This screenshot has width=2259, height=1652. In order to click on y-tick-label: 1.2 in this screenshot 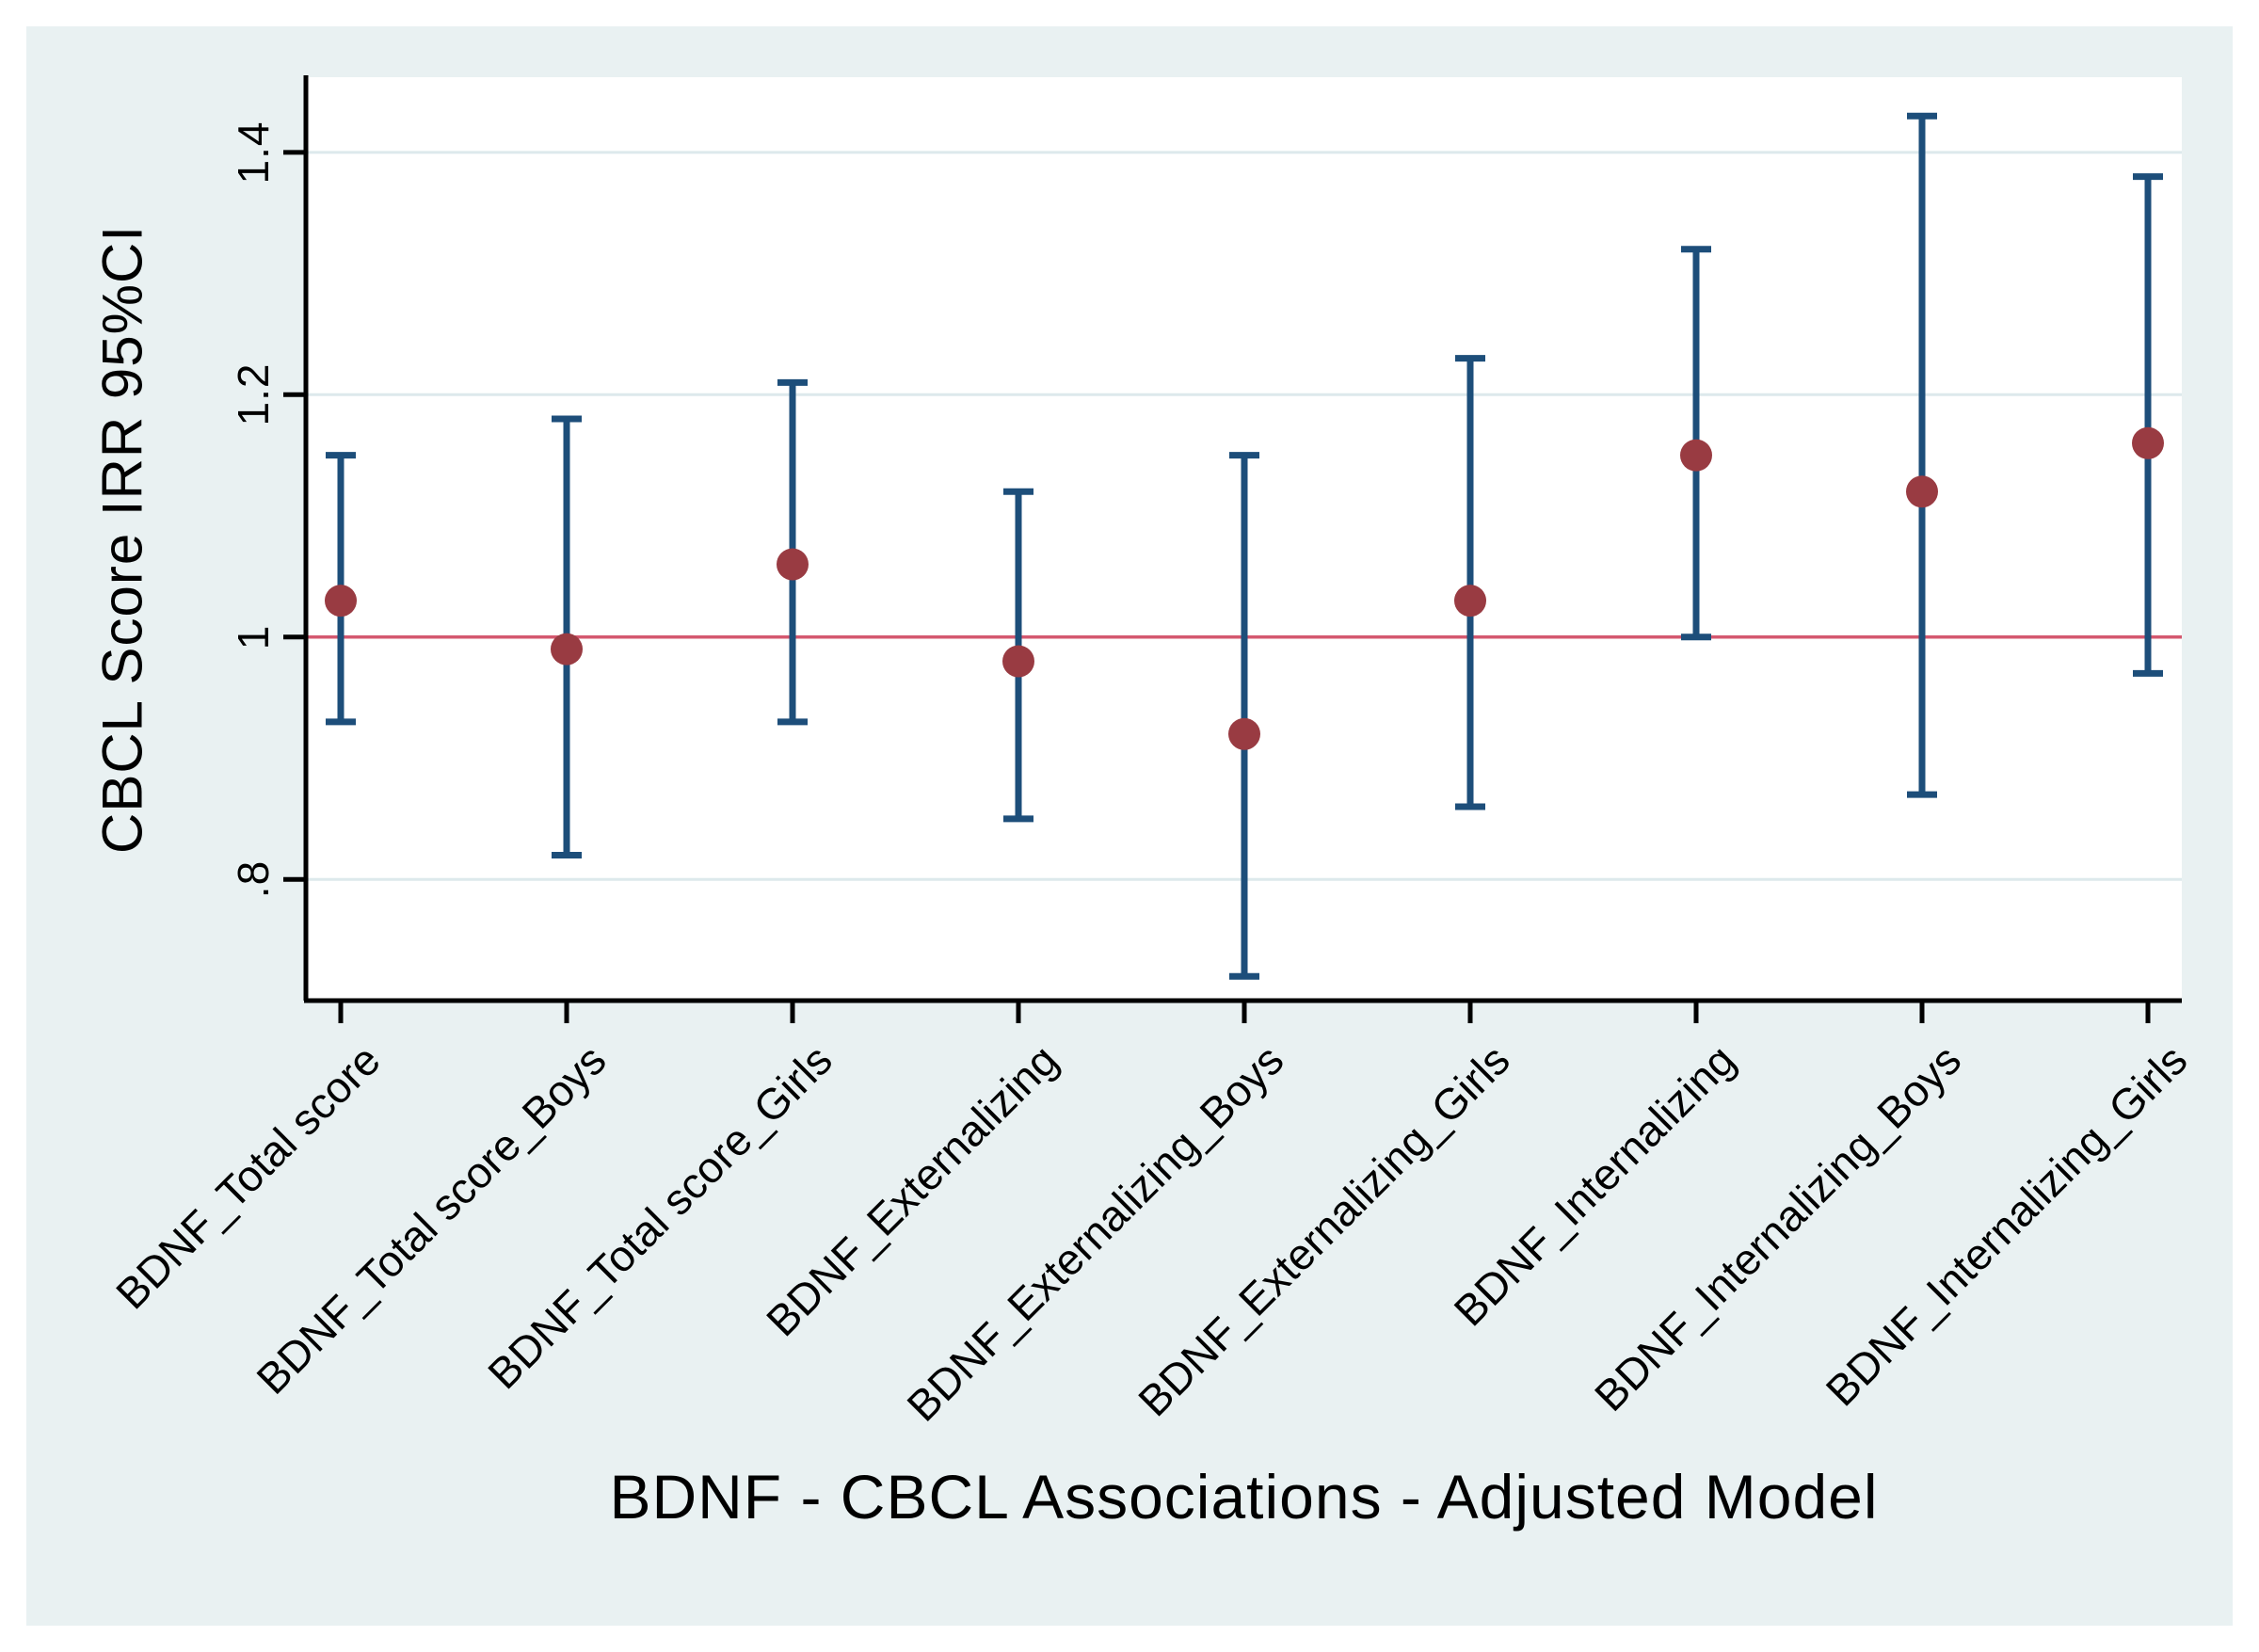, I will do `click(253, 394)`.